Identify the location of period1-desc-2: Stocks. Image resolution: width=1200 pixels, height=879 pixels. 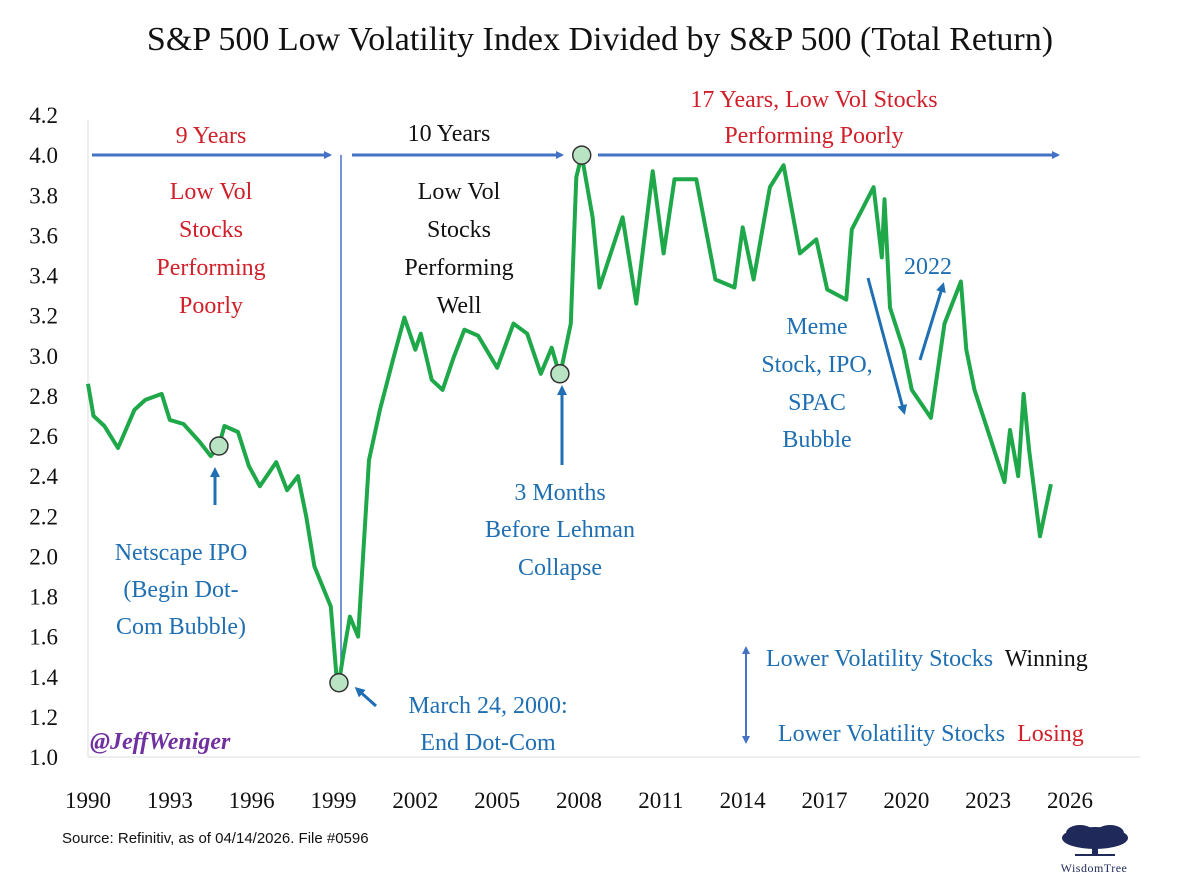
(211, 230).